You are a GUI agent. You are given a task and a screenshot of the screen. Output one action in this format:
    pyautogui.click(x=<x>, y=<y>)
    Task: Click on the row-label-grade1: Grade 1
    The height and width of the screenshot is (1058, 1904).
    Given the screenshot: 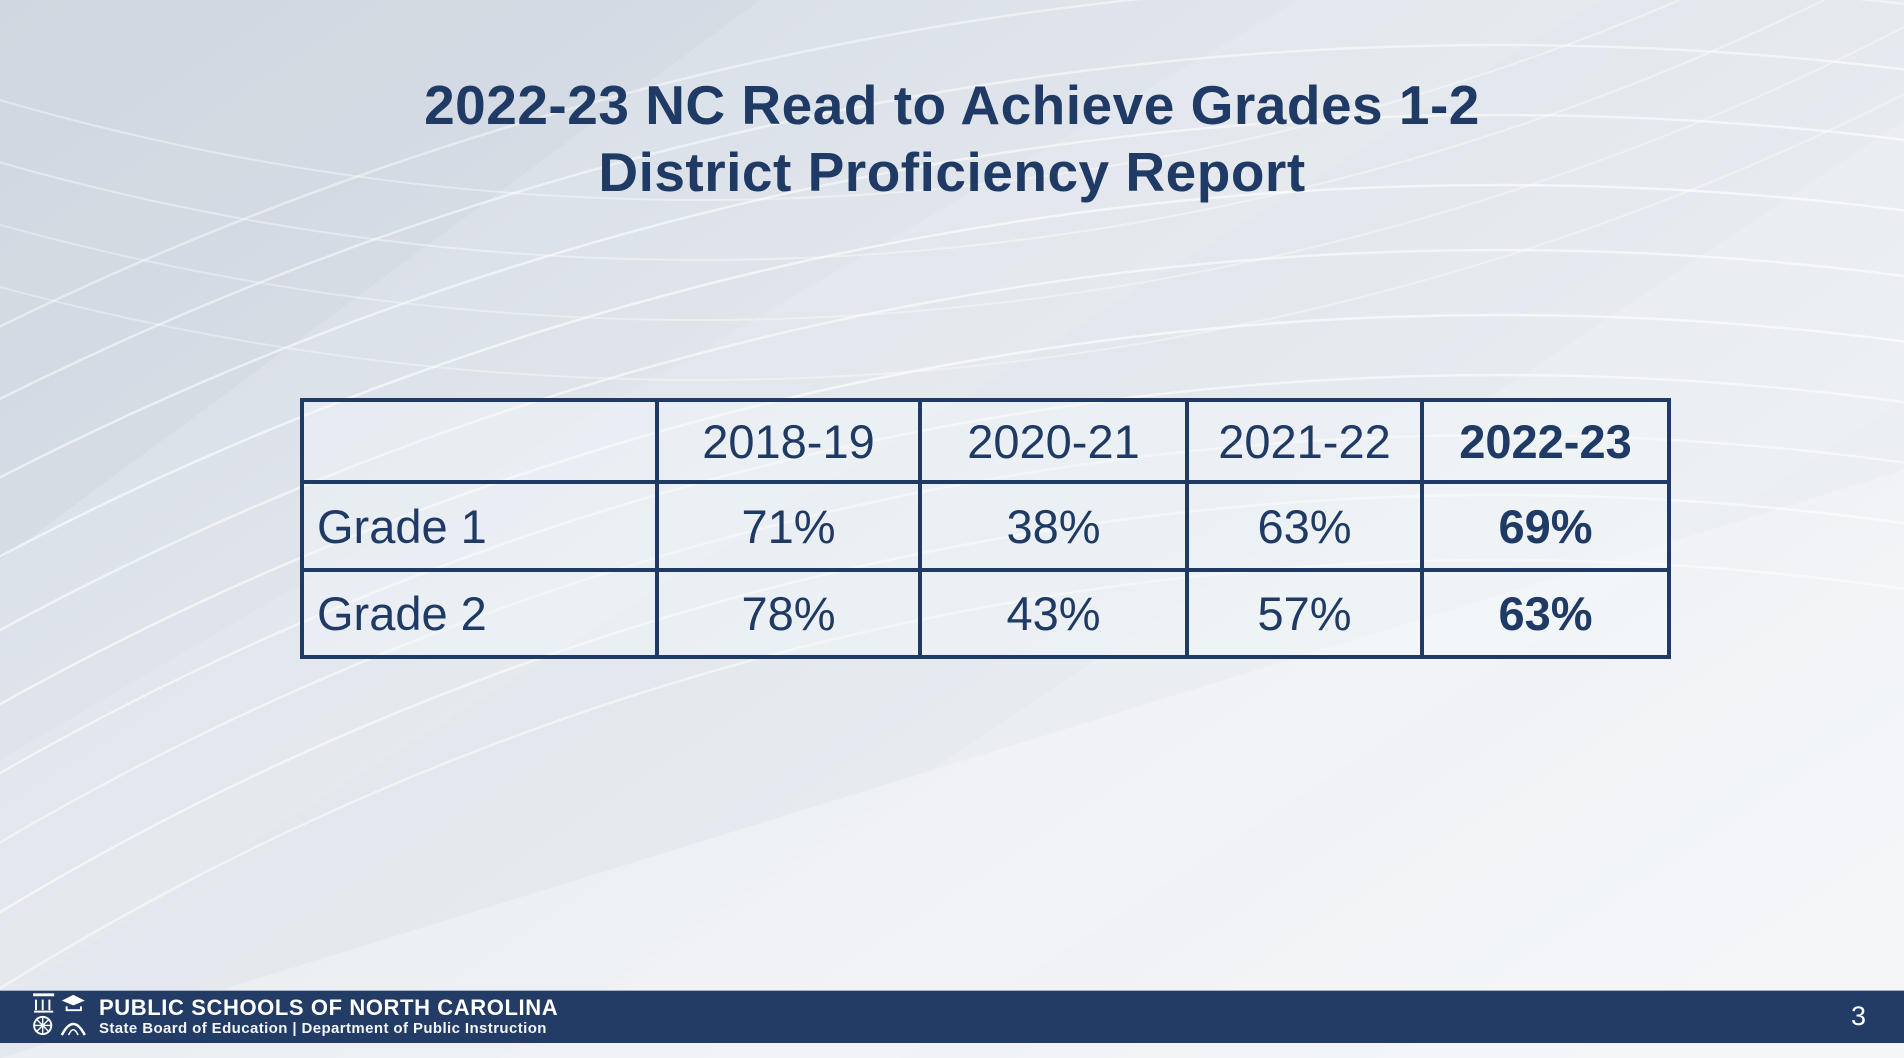 What is the action you would take?
    pyautogui.click(x=479, y=526)
    